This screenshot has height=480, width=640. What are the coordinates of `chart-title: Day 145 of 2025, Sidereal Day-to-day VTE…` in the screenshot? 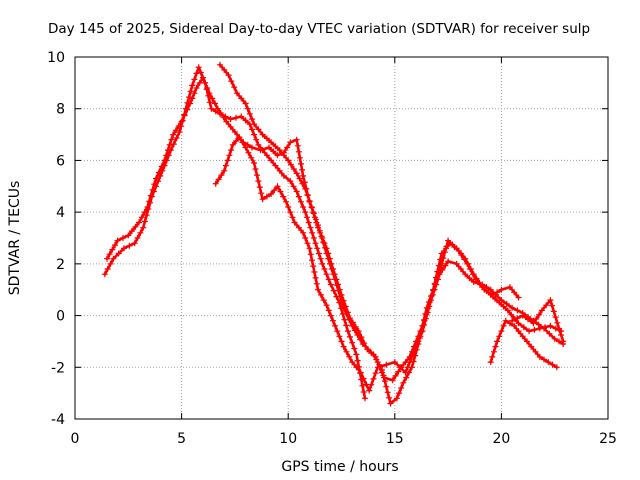 It's located at (319, 29).